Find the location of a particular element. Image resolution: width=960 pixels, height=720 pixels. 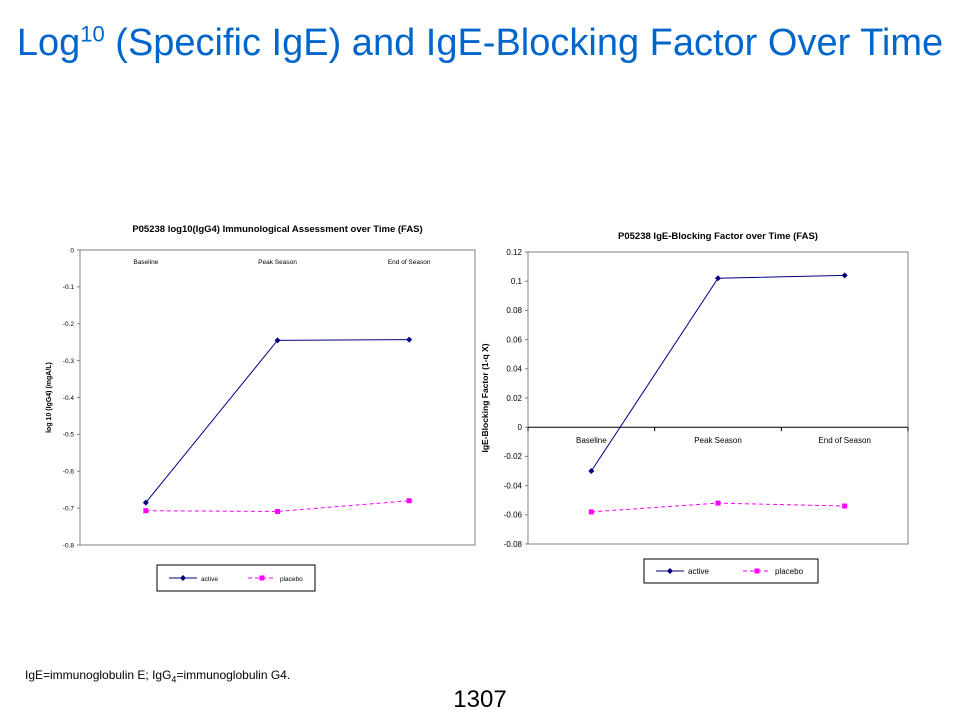

ige-blocking-ytick-label: -0.04 is located at coordinates (513, 485).